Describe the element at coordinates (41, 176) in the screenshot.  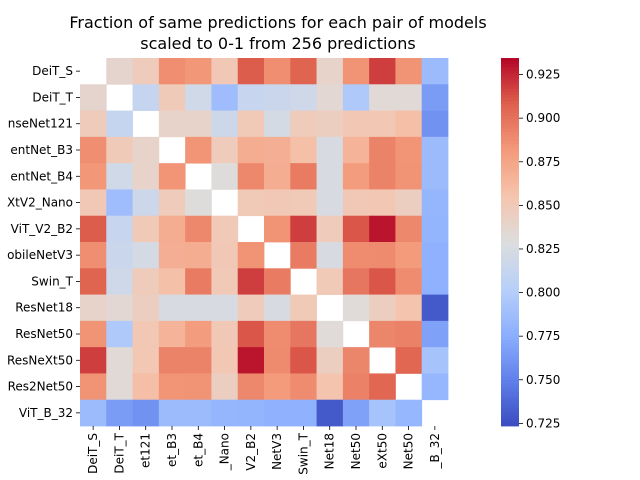
I see `row-label: entNet_B4` at that location.